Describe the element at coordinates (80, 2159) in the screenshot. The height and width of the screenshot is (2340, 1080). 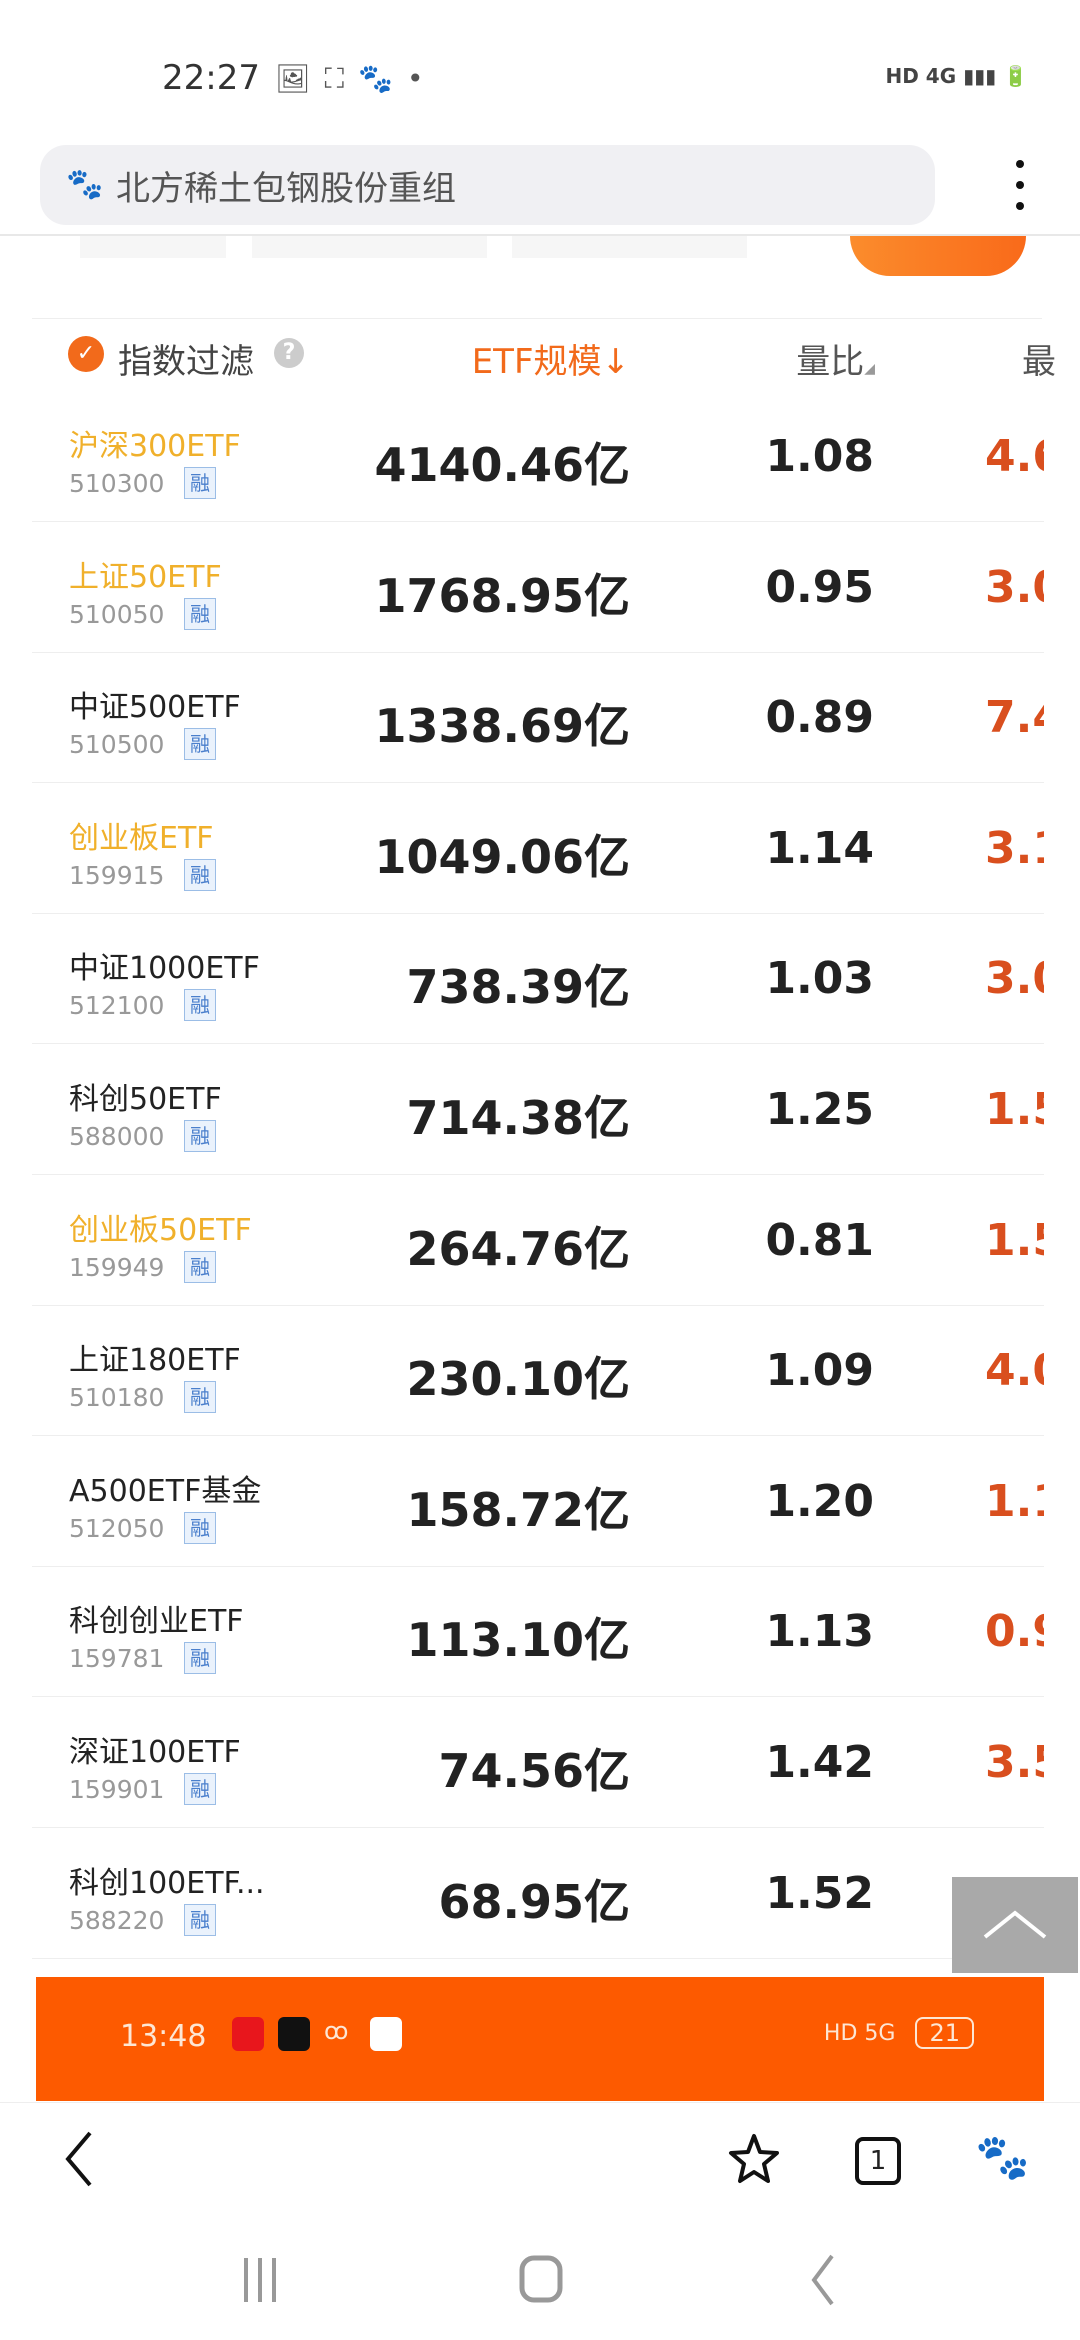
I see `back-icon` at that location.